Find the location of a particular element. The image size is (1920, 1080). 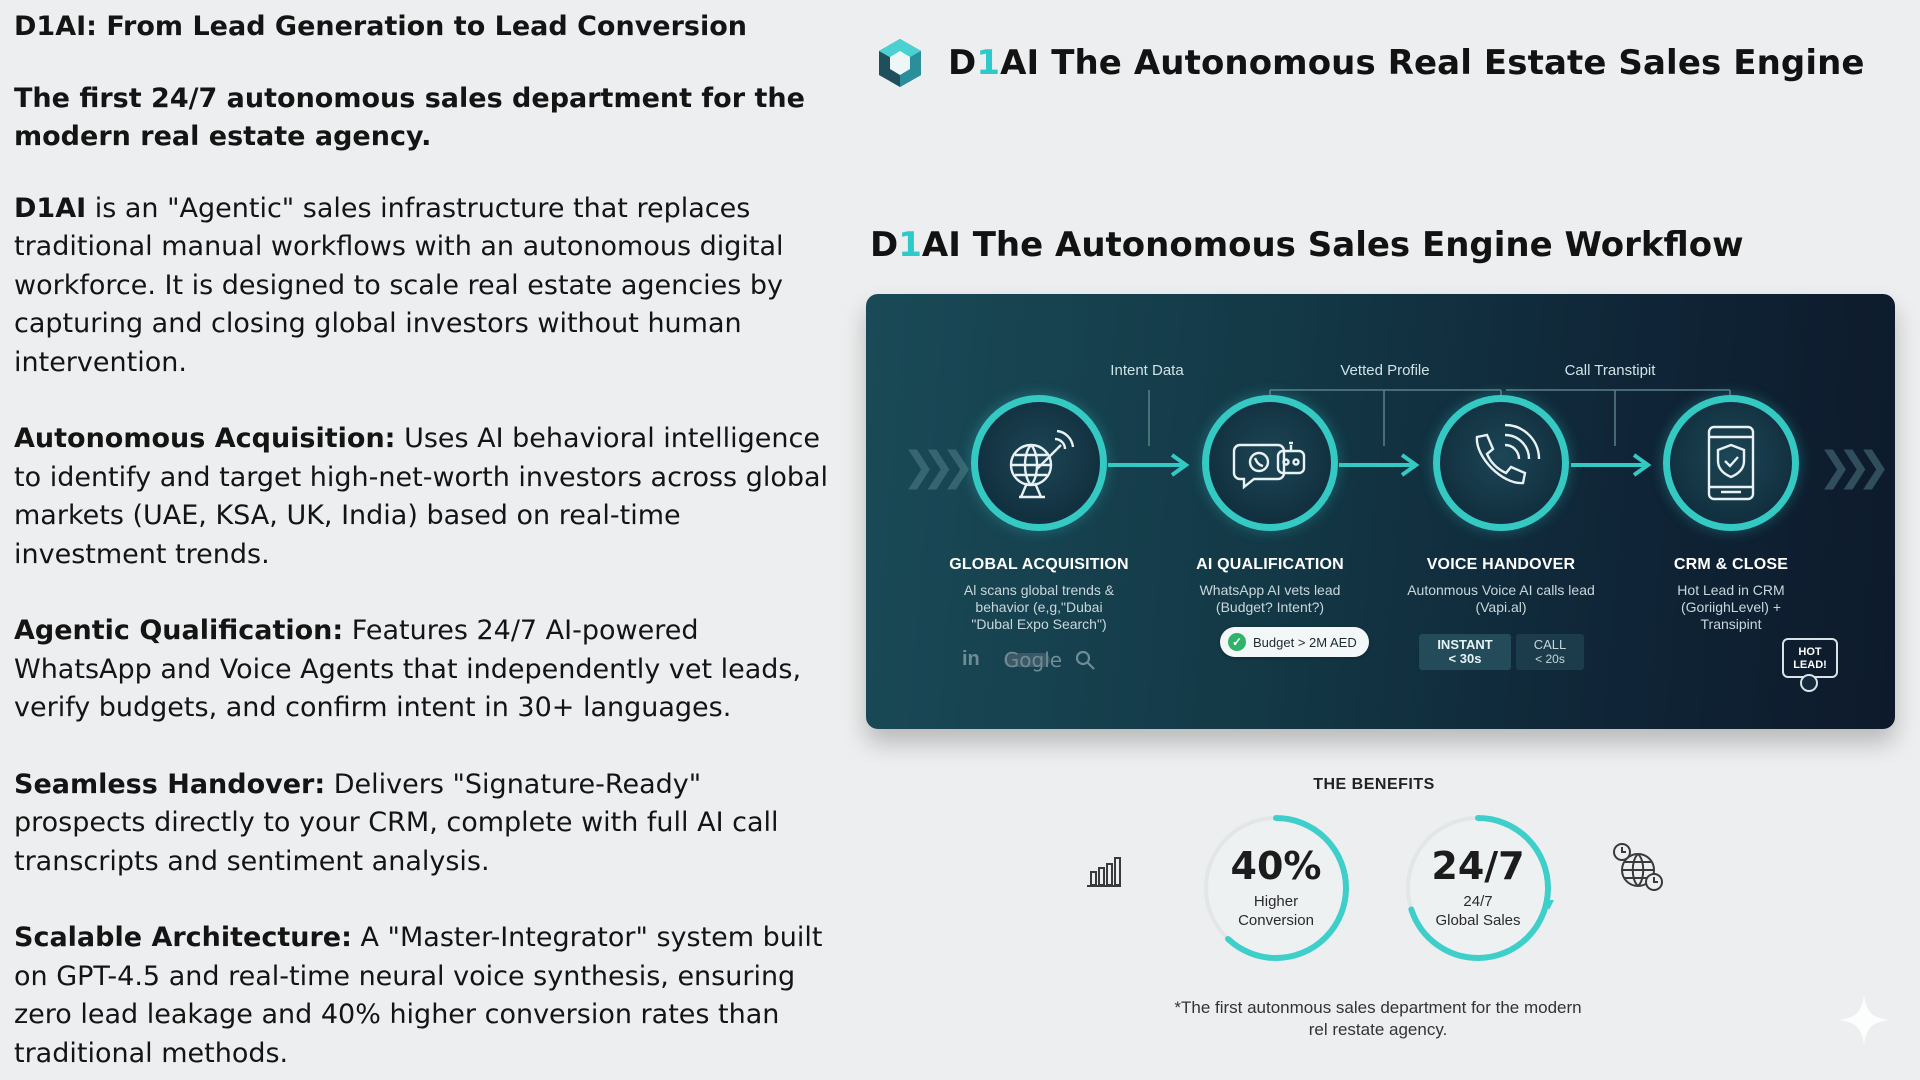

step-title: AI QUALIFICATION is located at coordinates (1270, 564).